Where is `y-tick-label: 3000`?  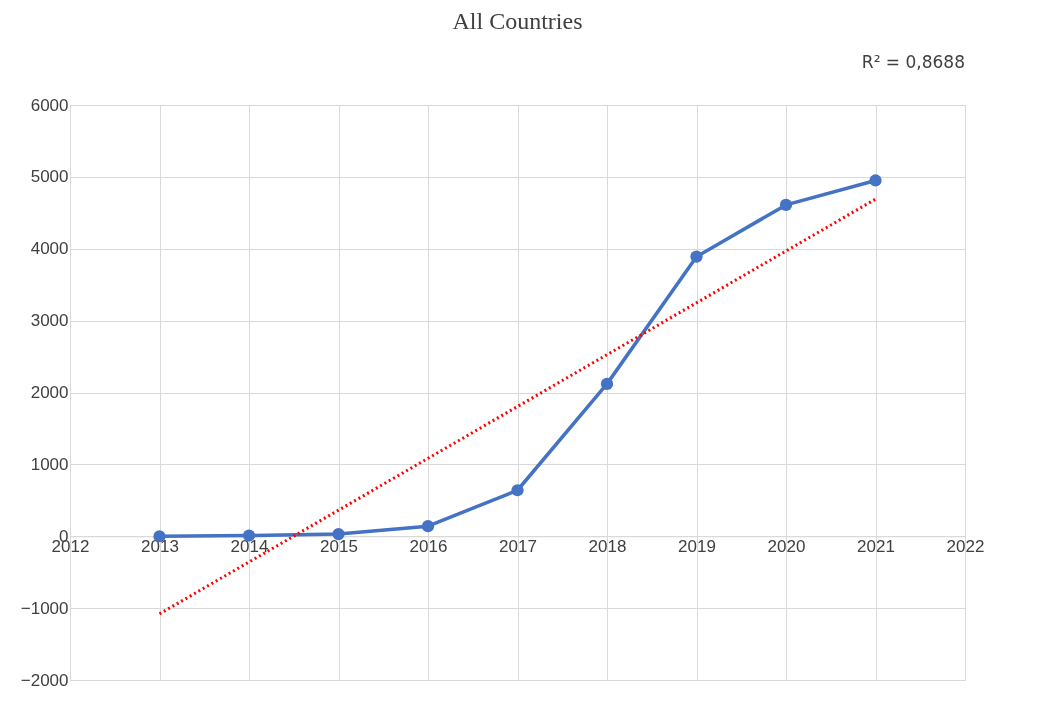 y-tick-label: 3000 is located at coordinates (49, 321).